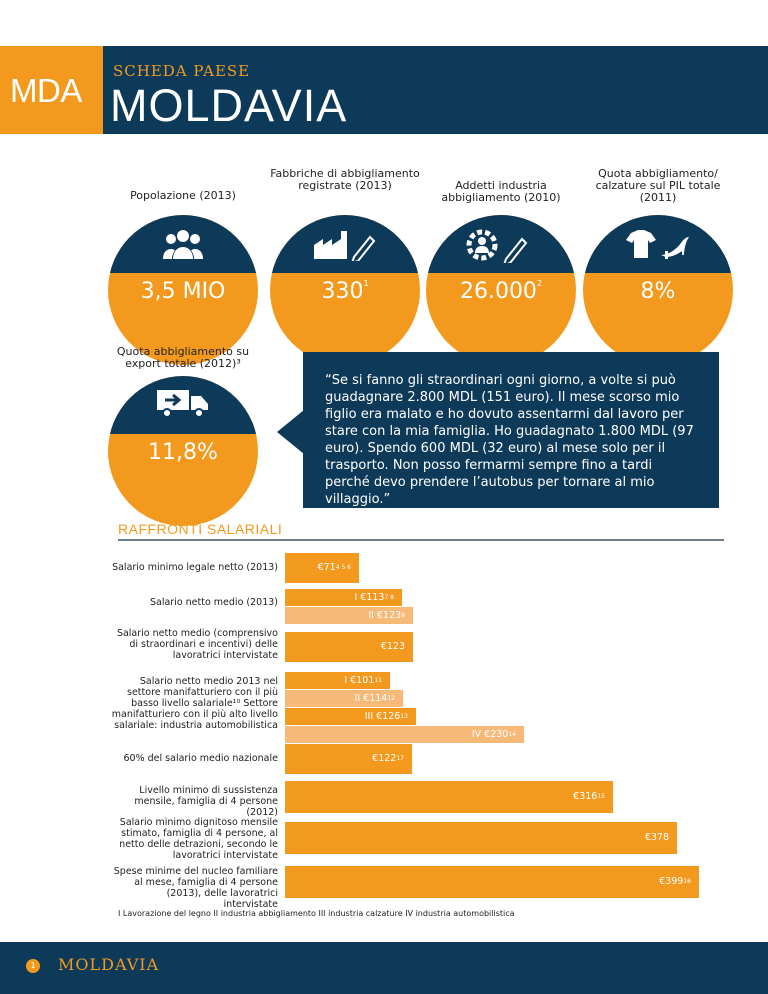 The height and width of the screenshot is (994, 768). I want to click on factory-icon, so click(345, 247).